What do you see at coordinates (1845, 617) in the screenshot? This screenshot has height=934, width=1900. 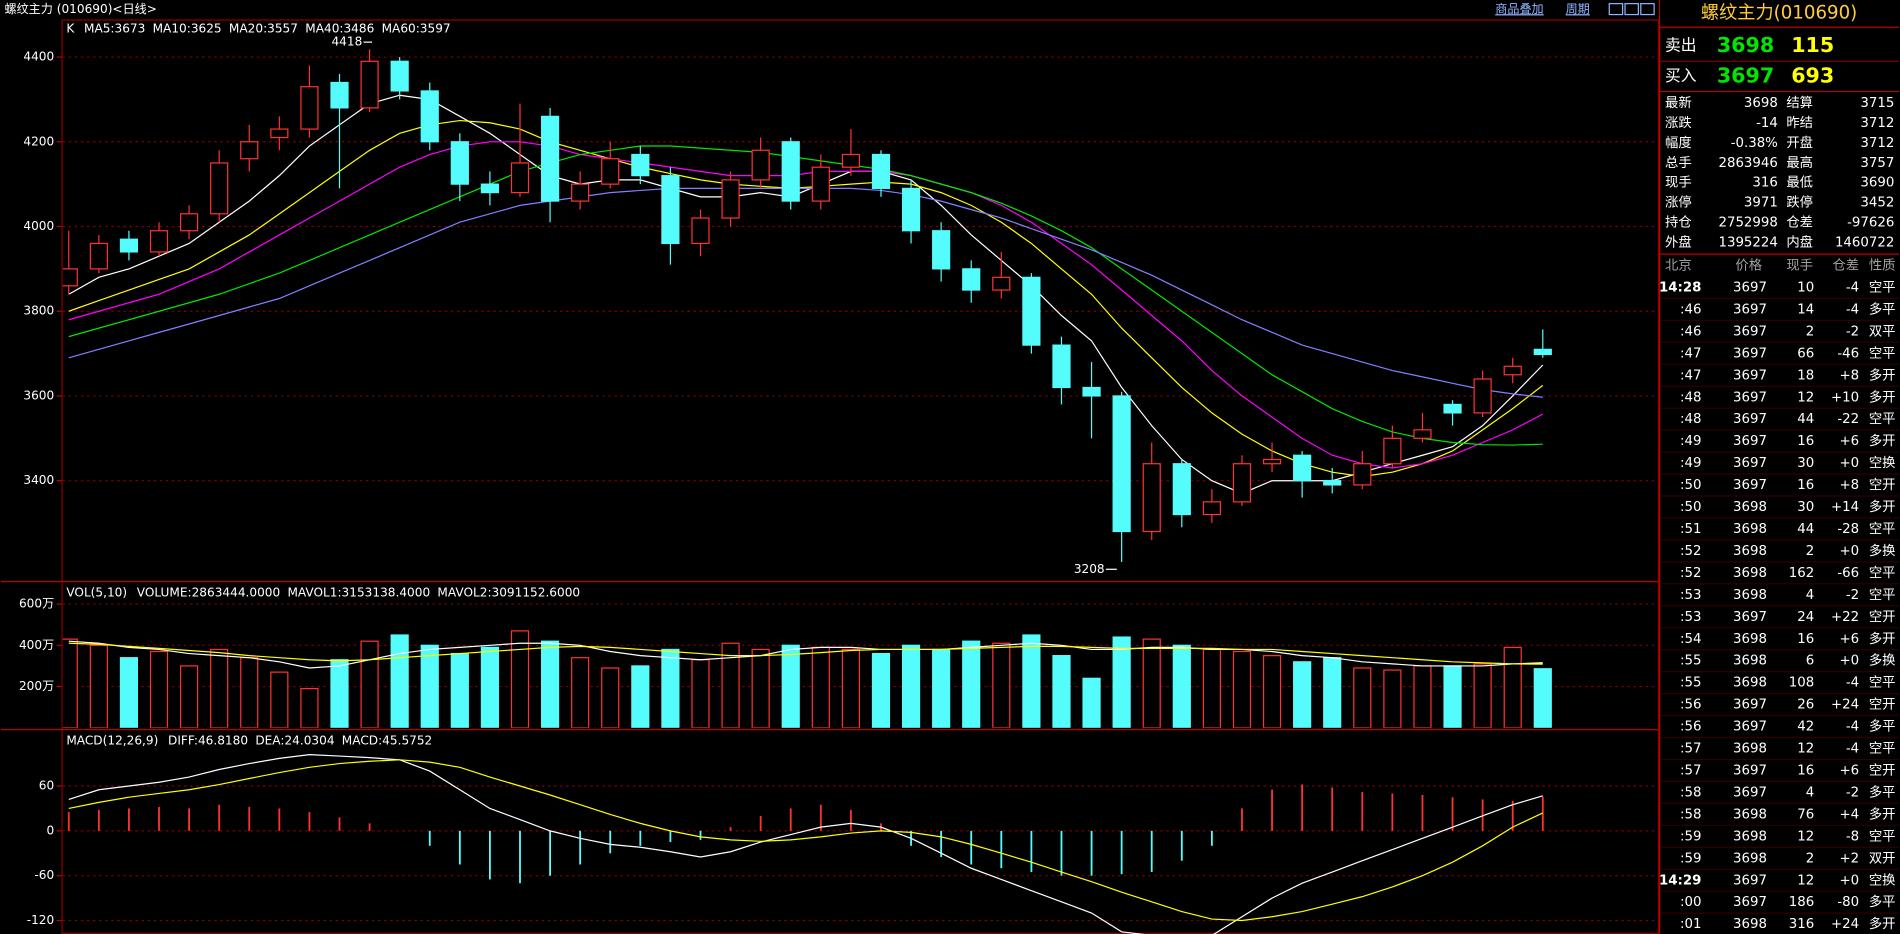 I see `trade-cell: +22` at bounding box center [1845, 617].